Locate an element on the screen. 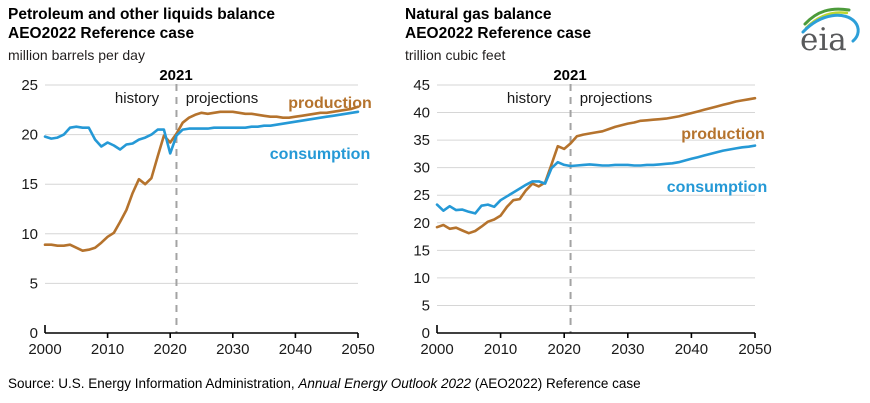  natural-gas-y-tick-label: 0 is located at coordinates (426, 333).